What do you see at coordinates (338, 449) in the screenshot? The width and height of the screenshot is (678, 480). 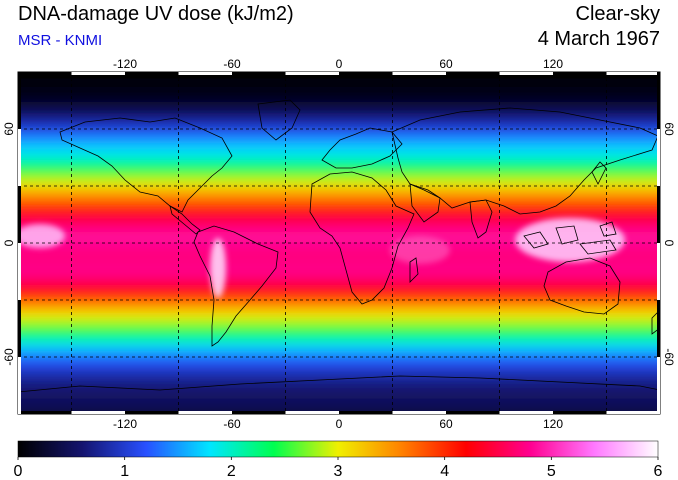 I see `colorbar-gradient` at bounding box center [338, 449].